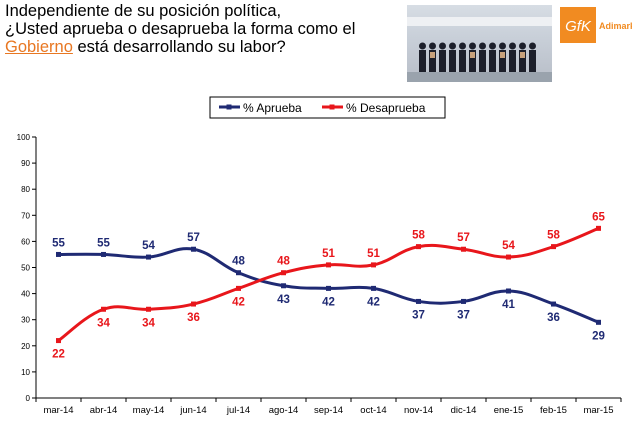 The width and height of the screenshot is (635, 421). What do you see at coordinates (58, 410) in the screenshot?
I see `x-tick-label: mar-14` at bounding box center [58, 410].